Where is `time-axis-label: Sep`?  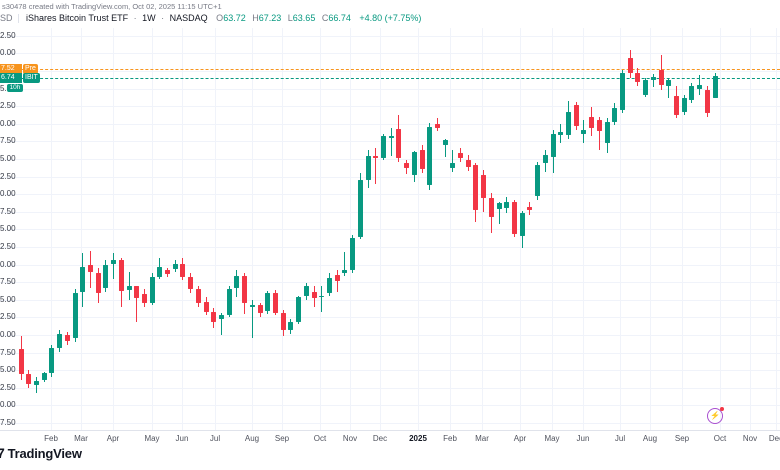 time-axis-label: Sep is located at coordinates (682, 438).